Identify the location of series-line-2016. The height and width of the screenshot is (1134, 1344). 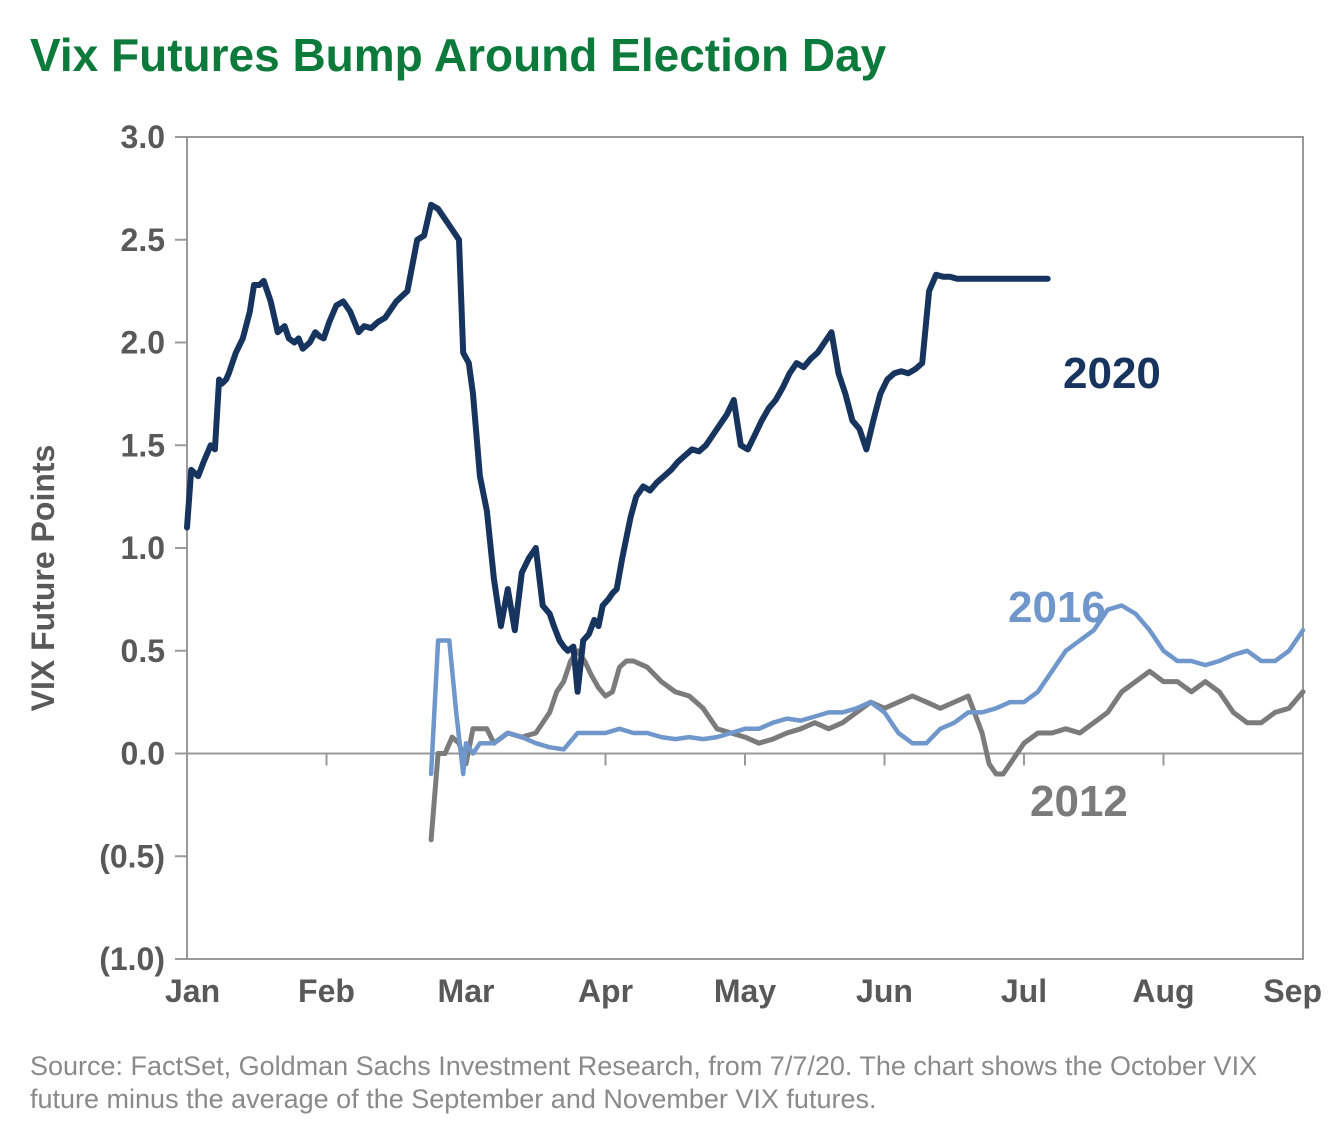
(867, 690).